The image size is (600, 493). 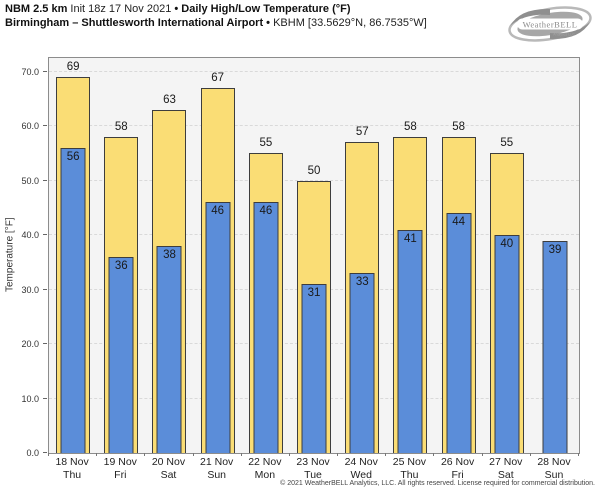 What do you see at coordinates (314, 293) in the screenshot?
I see `low-value-label: 31` at bounding box center [314, 293].